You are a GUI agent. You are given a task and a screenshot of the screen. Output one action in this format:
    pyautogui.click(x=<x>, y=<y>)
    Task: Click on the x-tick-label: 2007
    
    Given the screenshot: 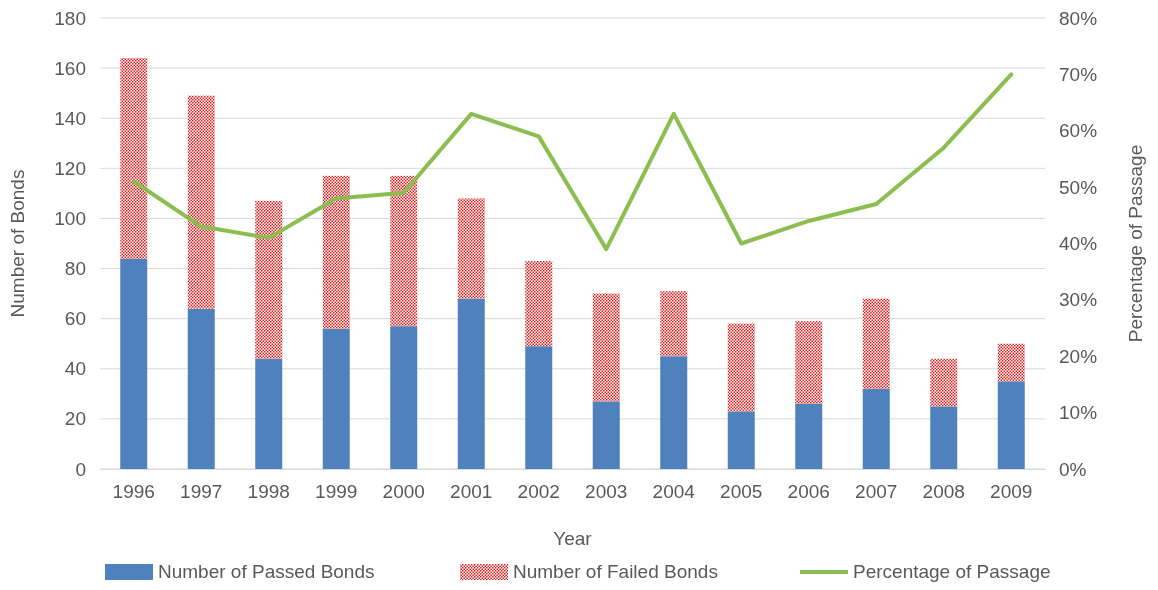 What is the action you would take?
    pyautogui.click(x=876, y=492)
    